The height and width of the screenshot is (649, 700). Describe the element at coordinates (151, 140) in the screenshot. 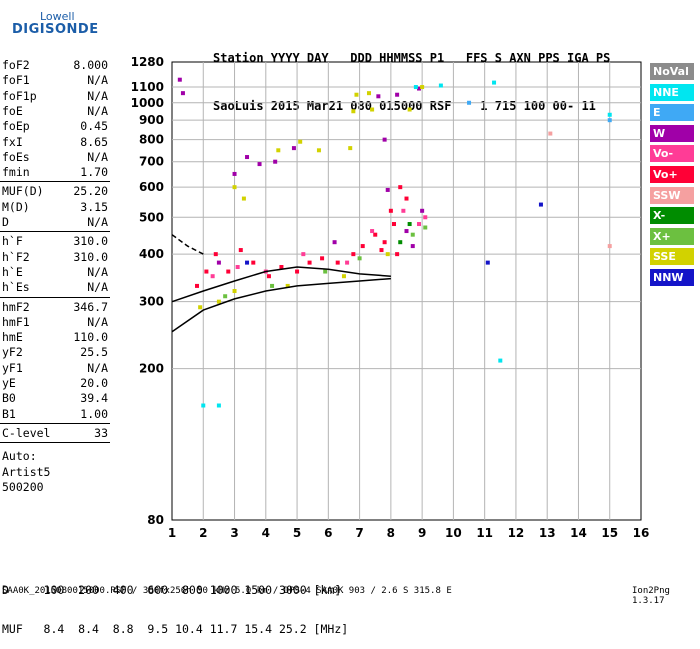

I see `y-tick-label: 800` at that location.